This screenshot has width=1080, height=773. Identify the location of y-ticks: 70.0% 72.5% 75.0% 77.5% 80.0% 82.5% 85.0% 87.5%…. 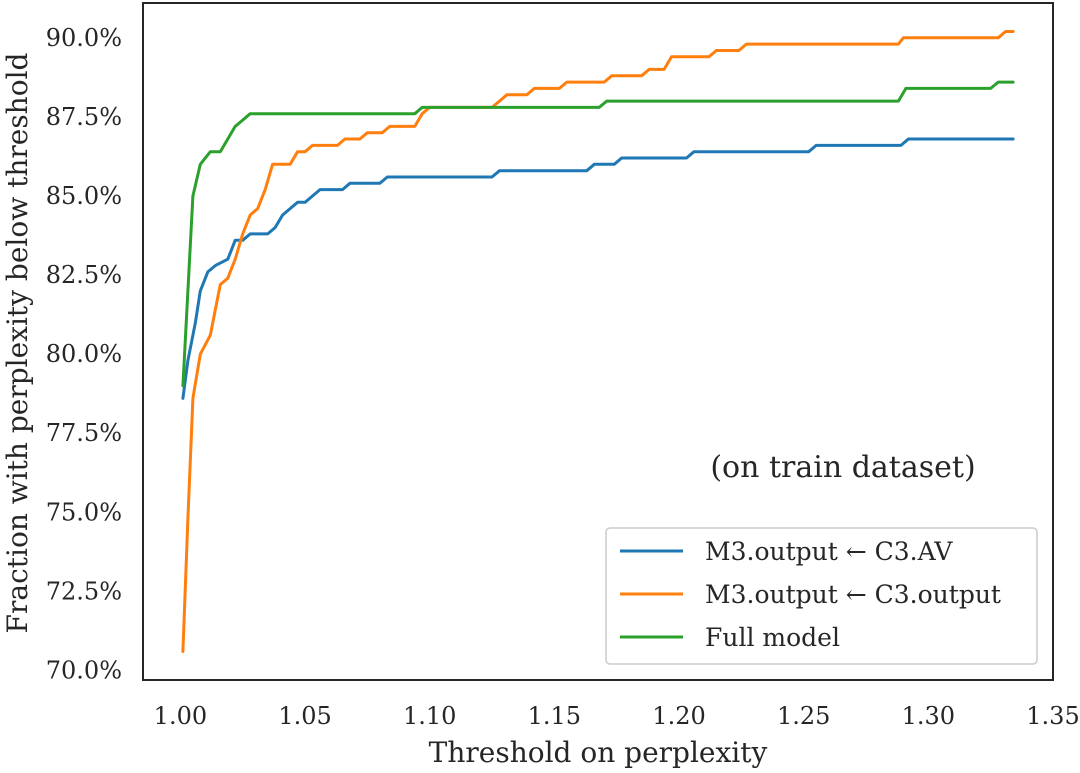
(84, 354).